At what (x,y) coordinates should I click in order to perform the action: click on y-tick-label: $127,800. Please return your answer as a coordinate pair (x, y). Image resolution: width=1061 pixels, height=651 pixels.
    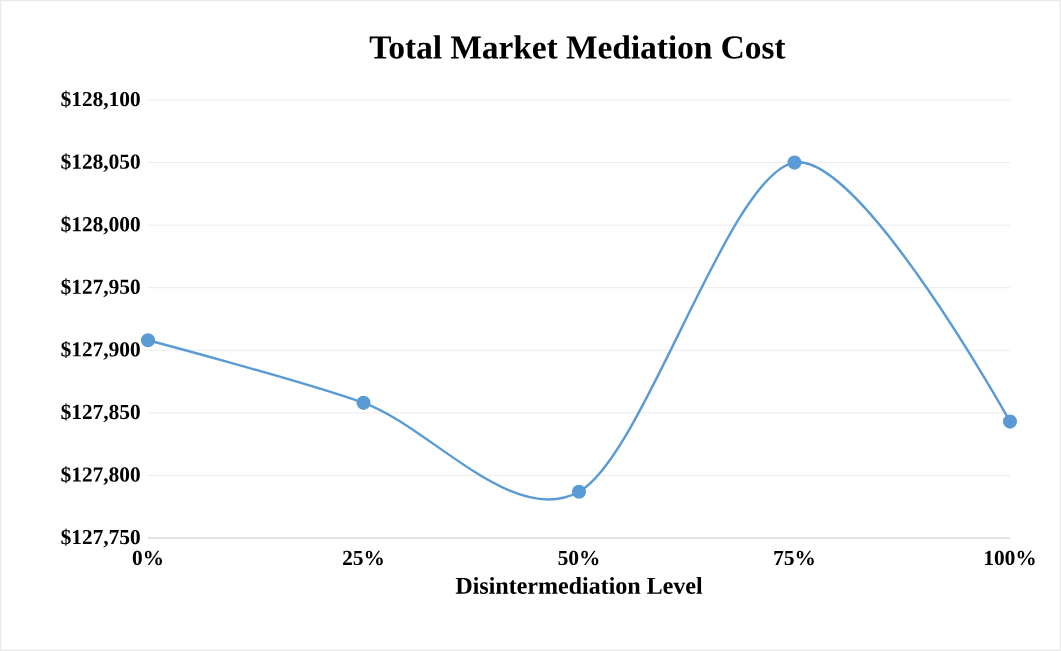
    Looking at the image, I should click on (100, 475).